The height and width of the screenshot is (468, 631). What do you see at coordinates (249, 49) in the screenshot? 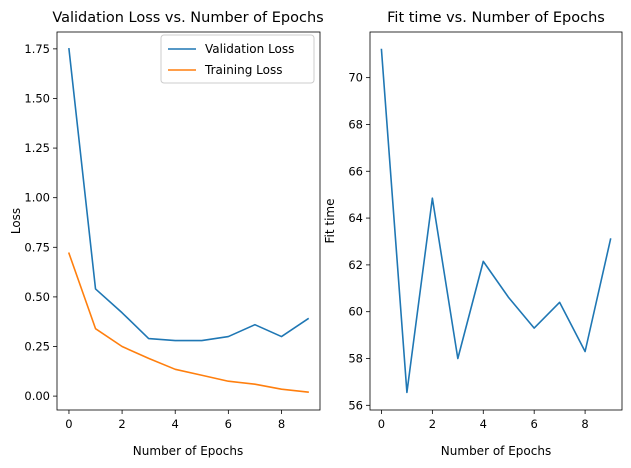
I see `legend-label-validation: Validation Loss` at bounding box center [249, 49].